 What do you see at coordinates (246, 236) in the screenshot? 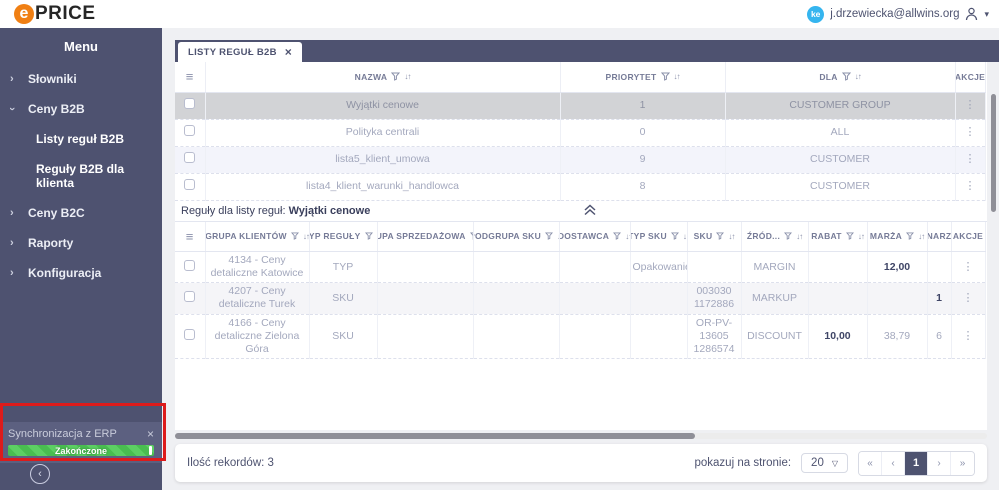
I see `column-header-grupa-klientow: GRUPA KLIENTÓW` at bounding box center [246, 236].